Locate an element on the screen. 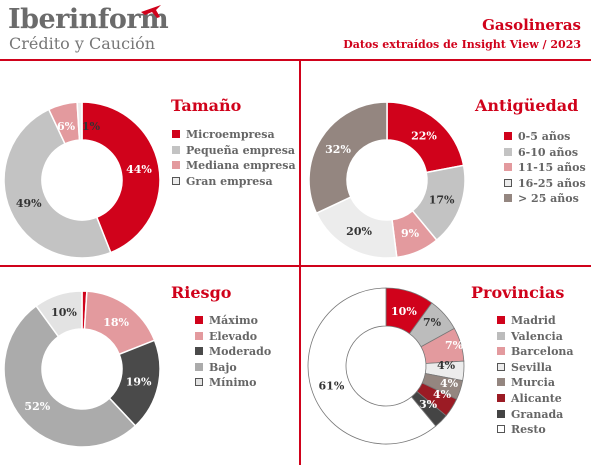 The image size is (591, 465). legend-label: 11-15 años is located at coordinates (552, 168).